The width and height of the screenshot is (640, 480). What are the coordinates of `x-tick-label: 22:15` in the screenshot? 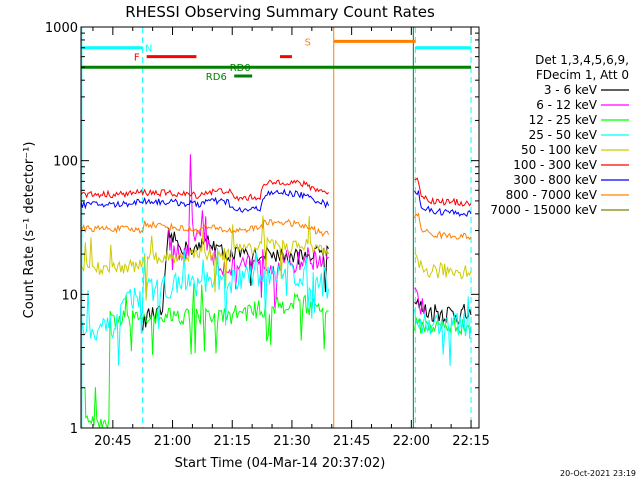 It's located at (470, 441).